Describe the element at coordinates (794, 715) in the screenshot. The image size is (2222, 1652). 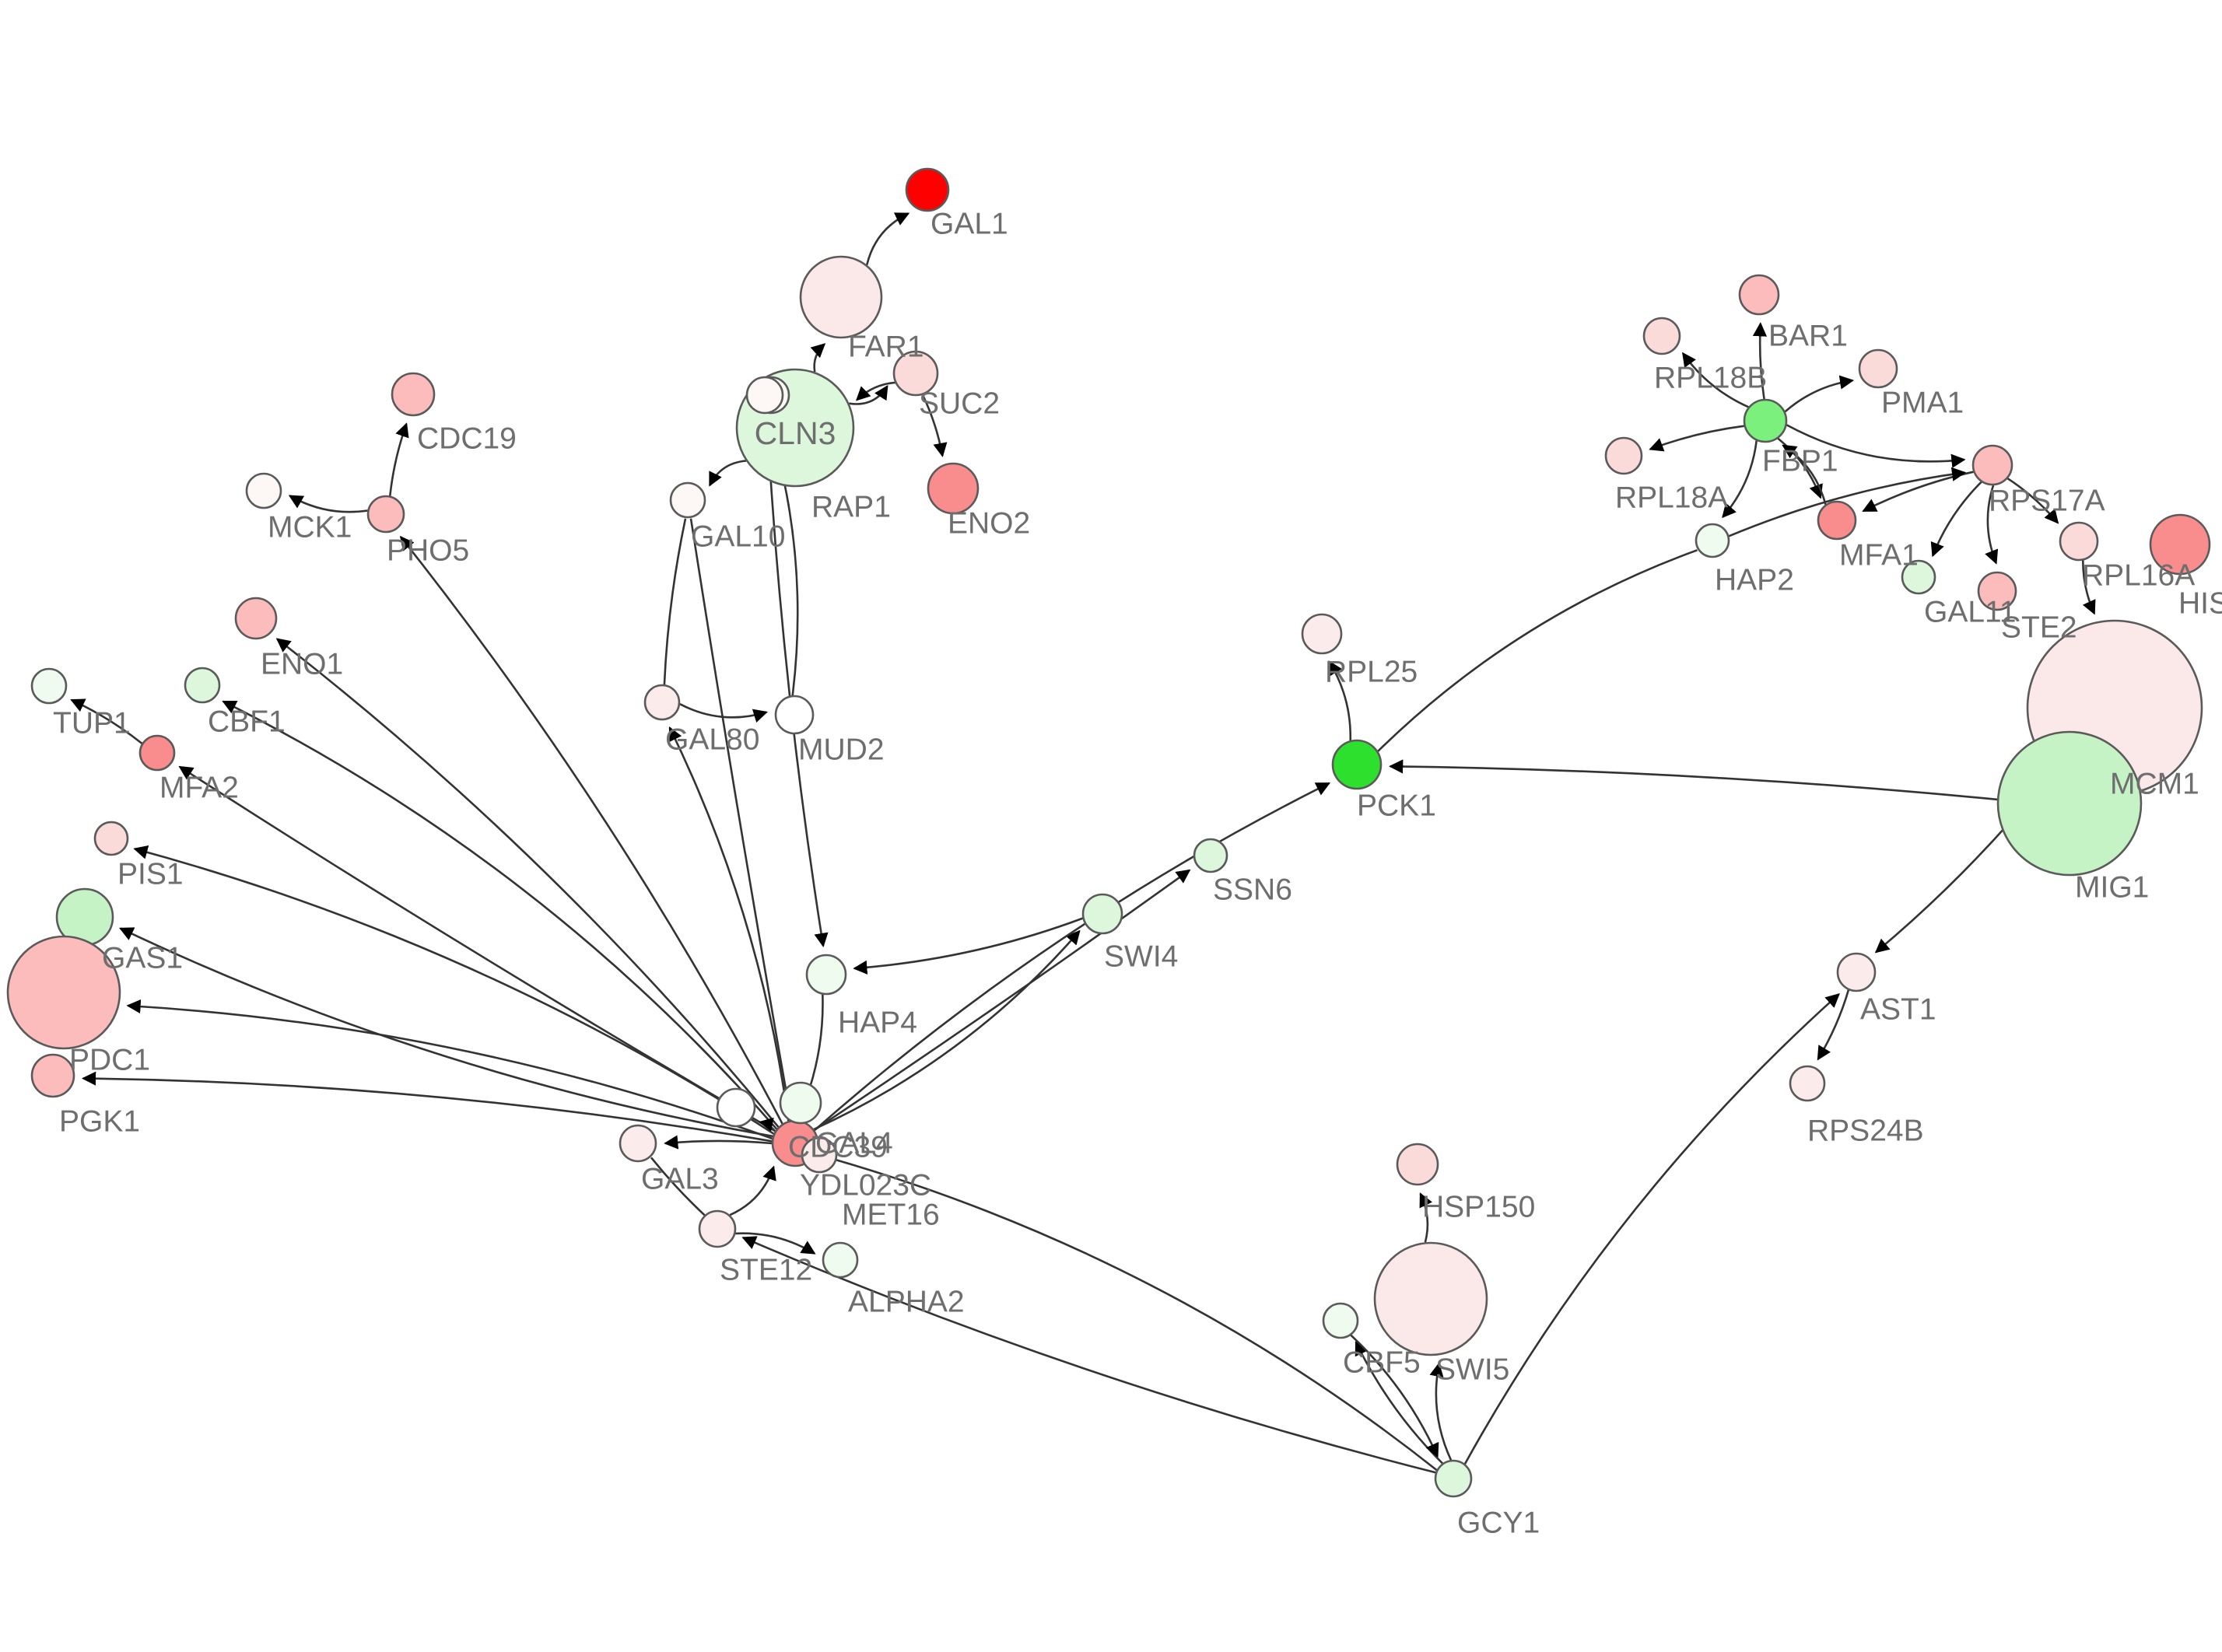
I see `node-mud2` at that location.